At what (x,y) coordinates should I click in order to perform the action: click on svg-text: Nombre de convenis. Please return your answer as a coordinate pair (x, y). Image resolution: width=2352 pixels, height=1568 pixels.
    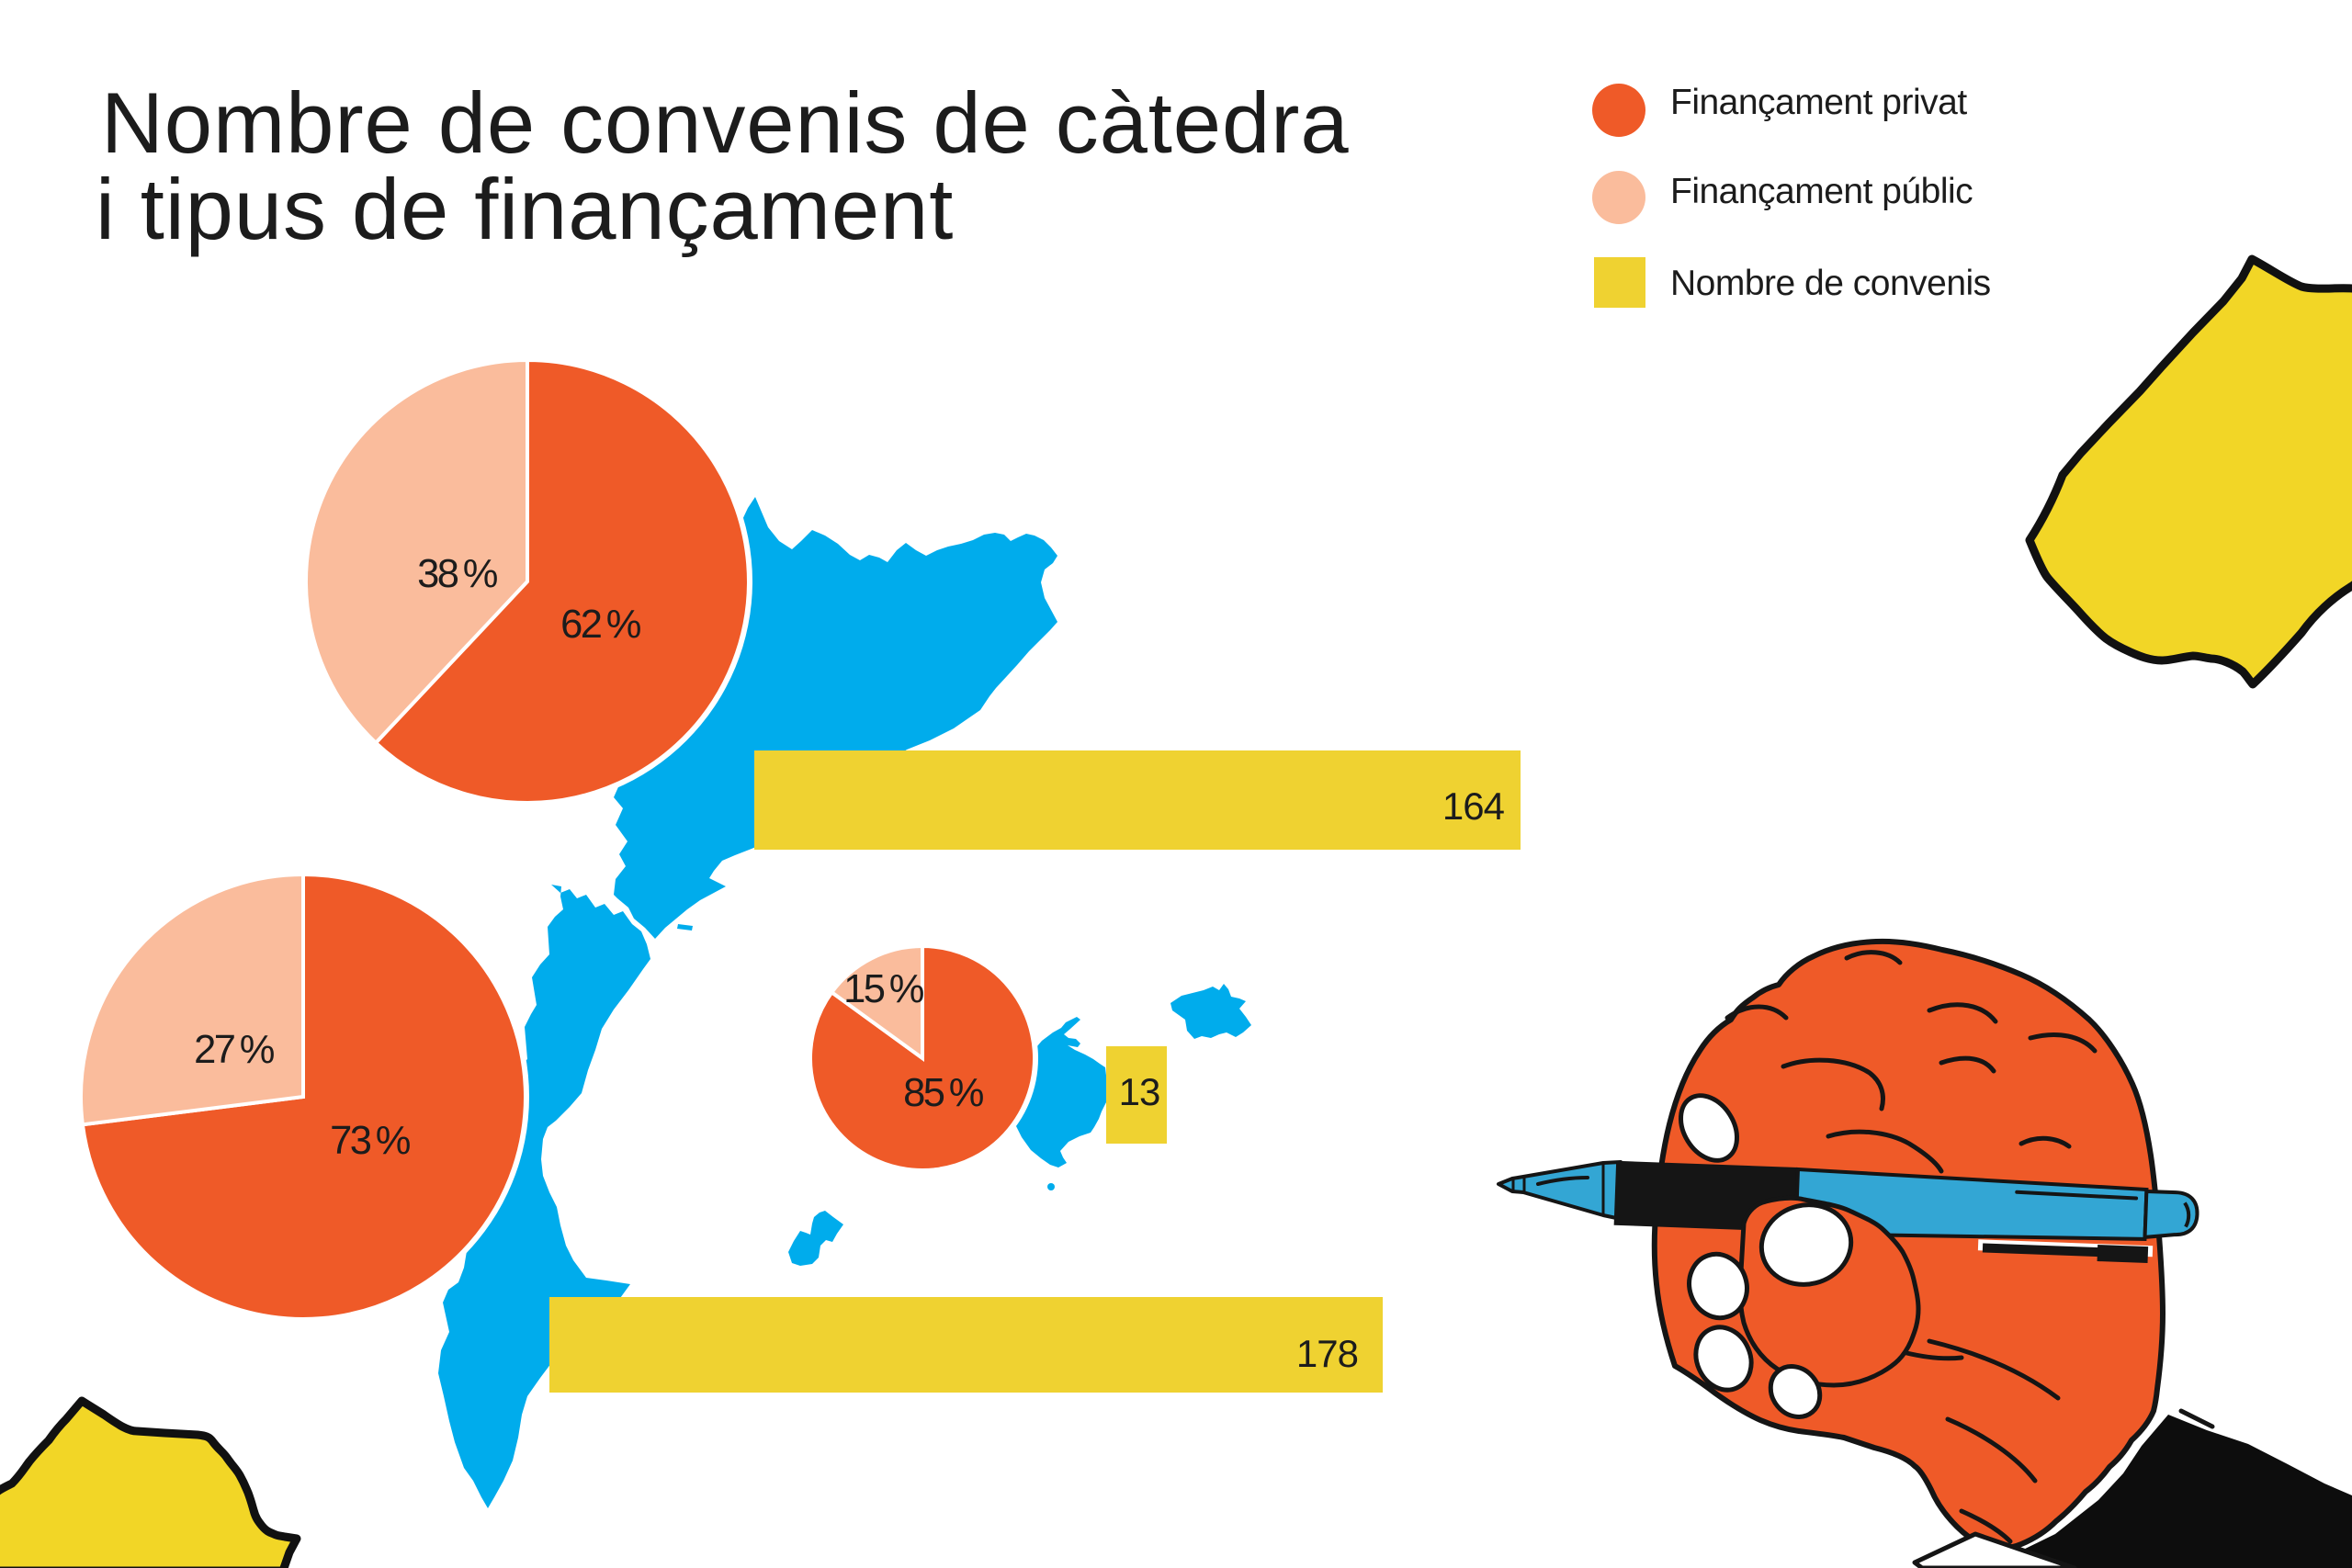
    Looking at the image, I should click on (1830, 283).